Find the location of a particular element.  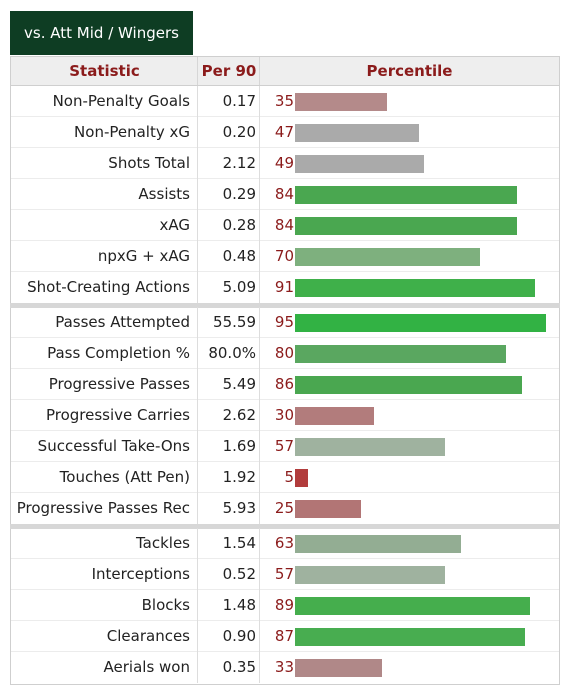

stat-name: Progressive Passes Rec is located at coordinates (103, 508).